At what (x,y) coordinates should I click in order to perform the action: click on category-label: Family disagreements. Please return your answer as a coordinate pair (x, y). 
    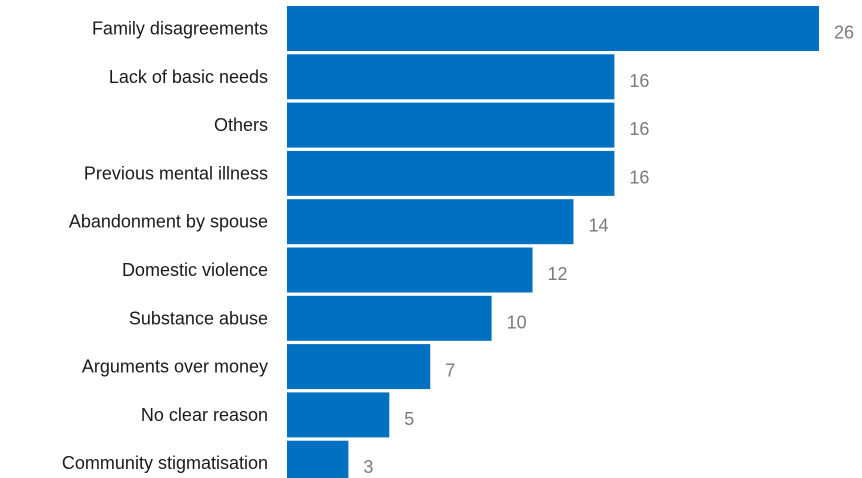
    Looking at the image, I should click on (180, 29).